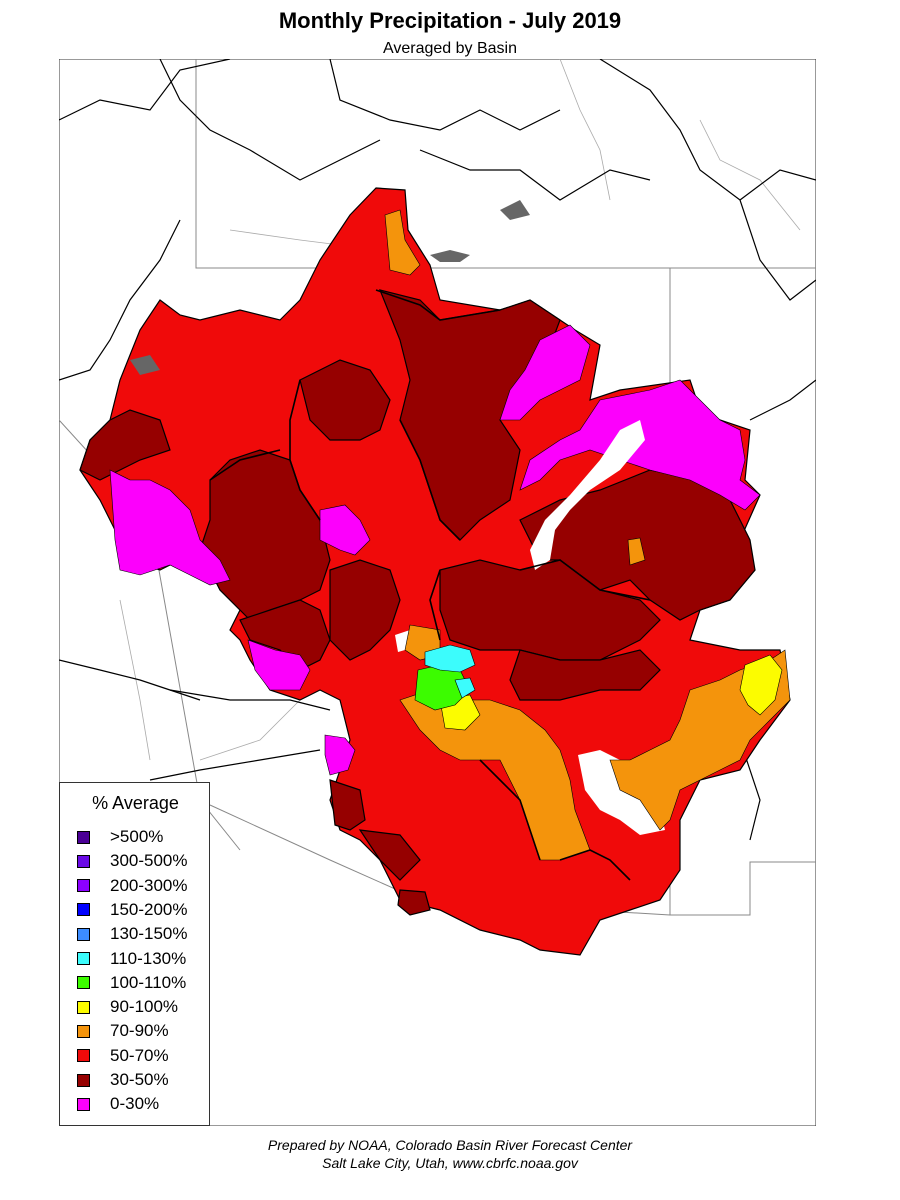 This screenshot has height=1200, width=900. Describe the element at coordinates (149, 861) in the screenshot. I see `legend-label: 300-500%` at that location.